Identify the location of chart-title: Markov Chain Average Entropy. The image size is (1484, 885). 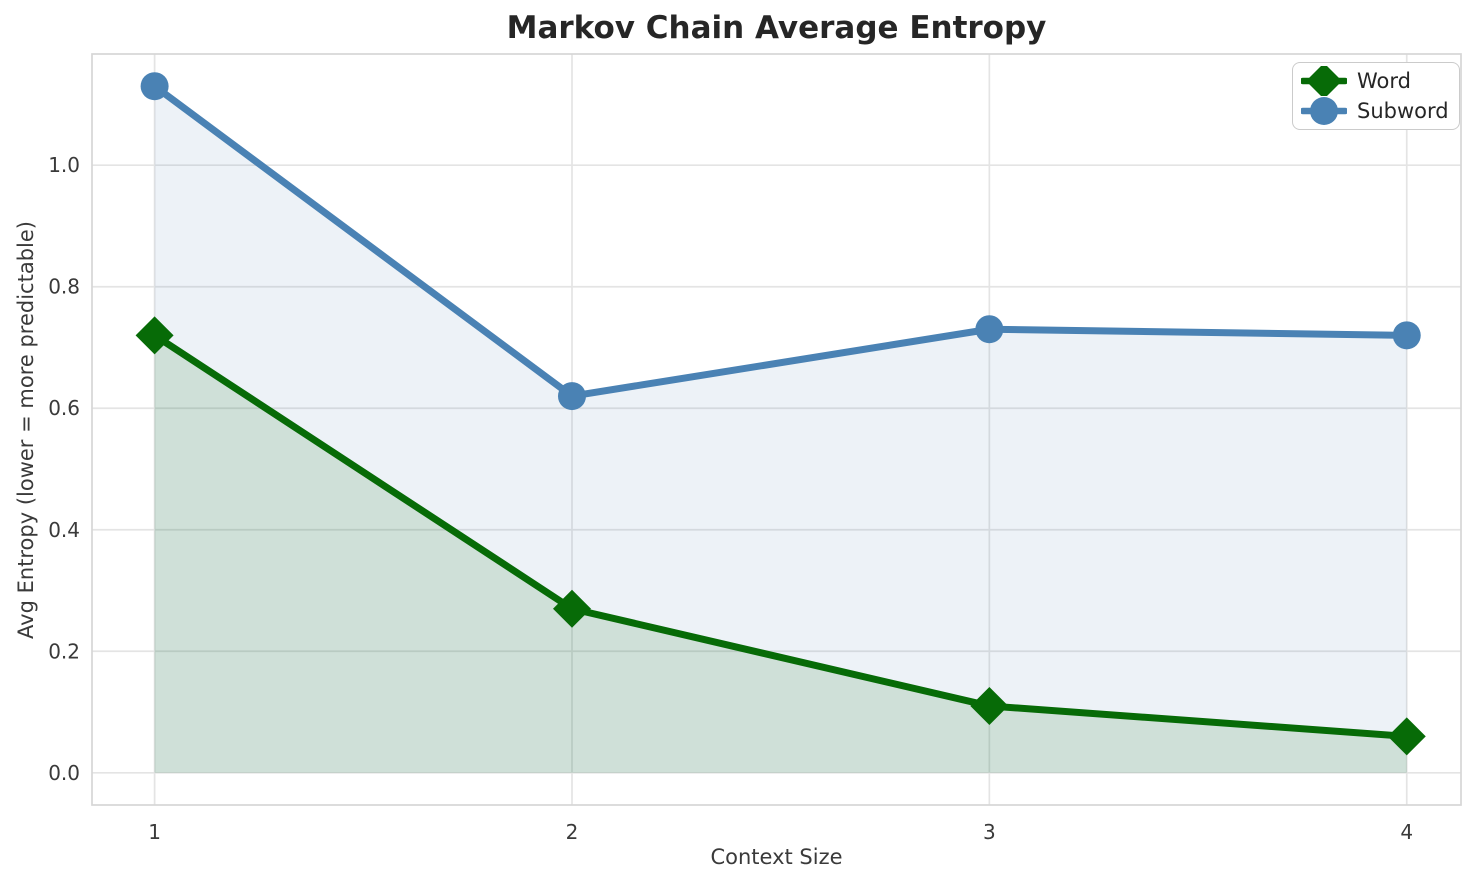
(776, 28).